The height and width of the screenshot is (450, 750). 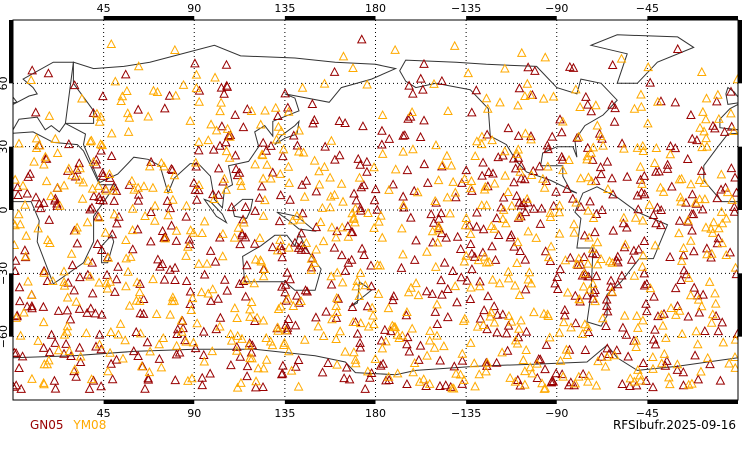 I want to click on lon-label-bottom: −135, so click(x=466, y=413).